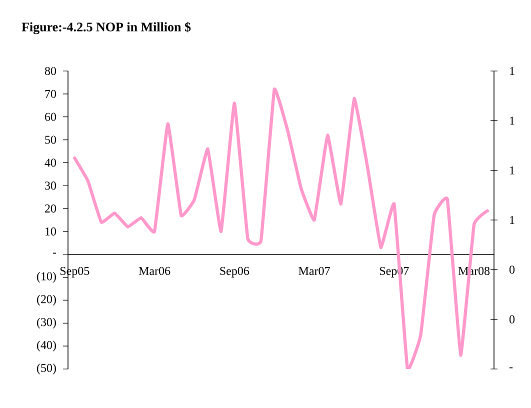 The image size is (531, 408). Describe the element at coordinates (50, 140) in the screenshot. I see `y-tick-label: 50` at that location.